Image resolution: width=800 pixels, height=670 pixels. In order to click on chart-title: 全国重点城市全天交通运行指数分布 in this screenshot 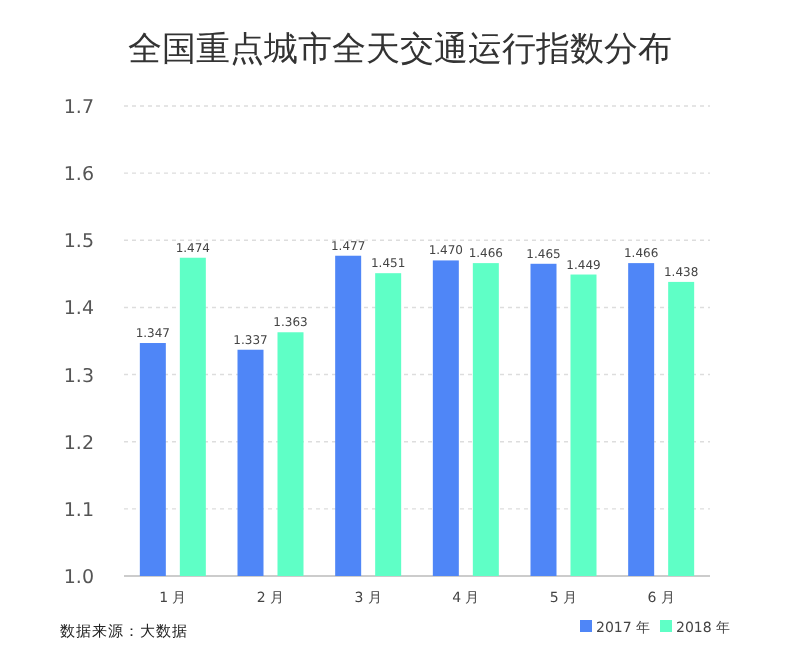, I will do `click(400, 50)`.